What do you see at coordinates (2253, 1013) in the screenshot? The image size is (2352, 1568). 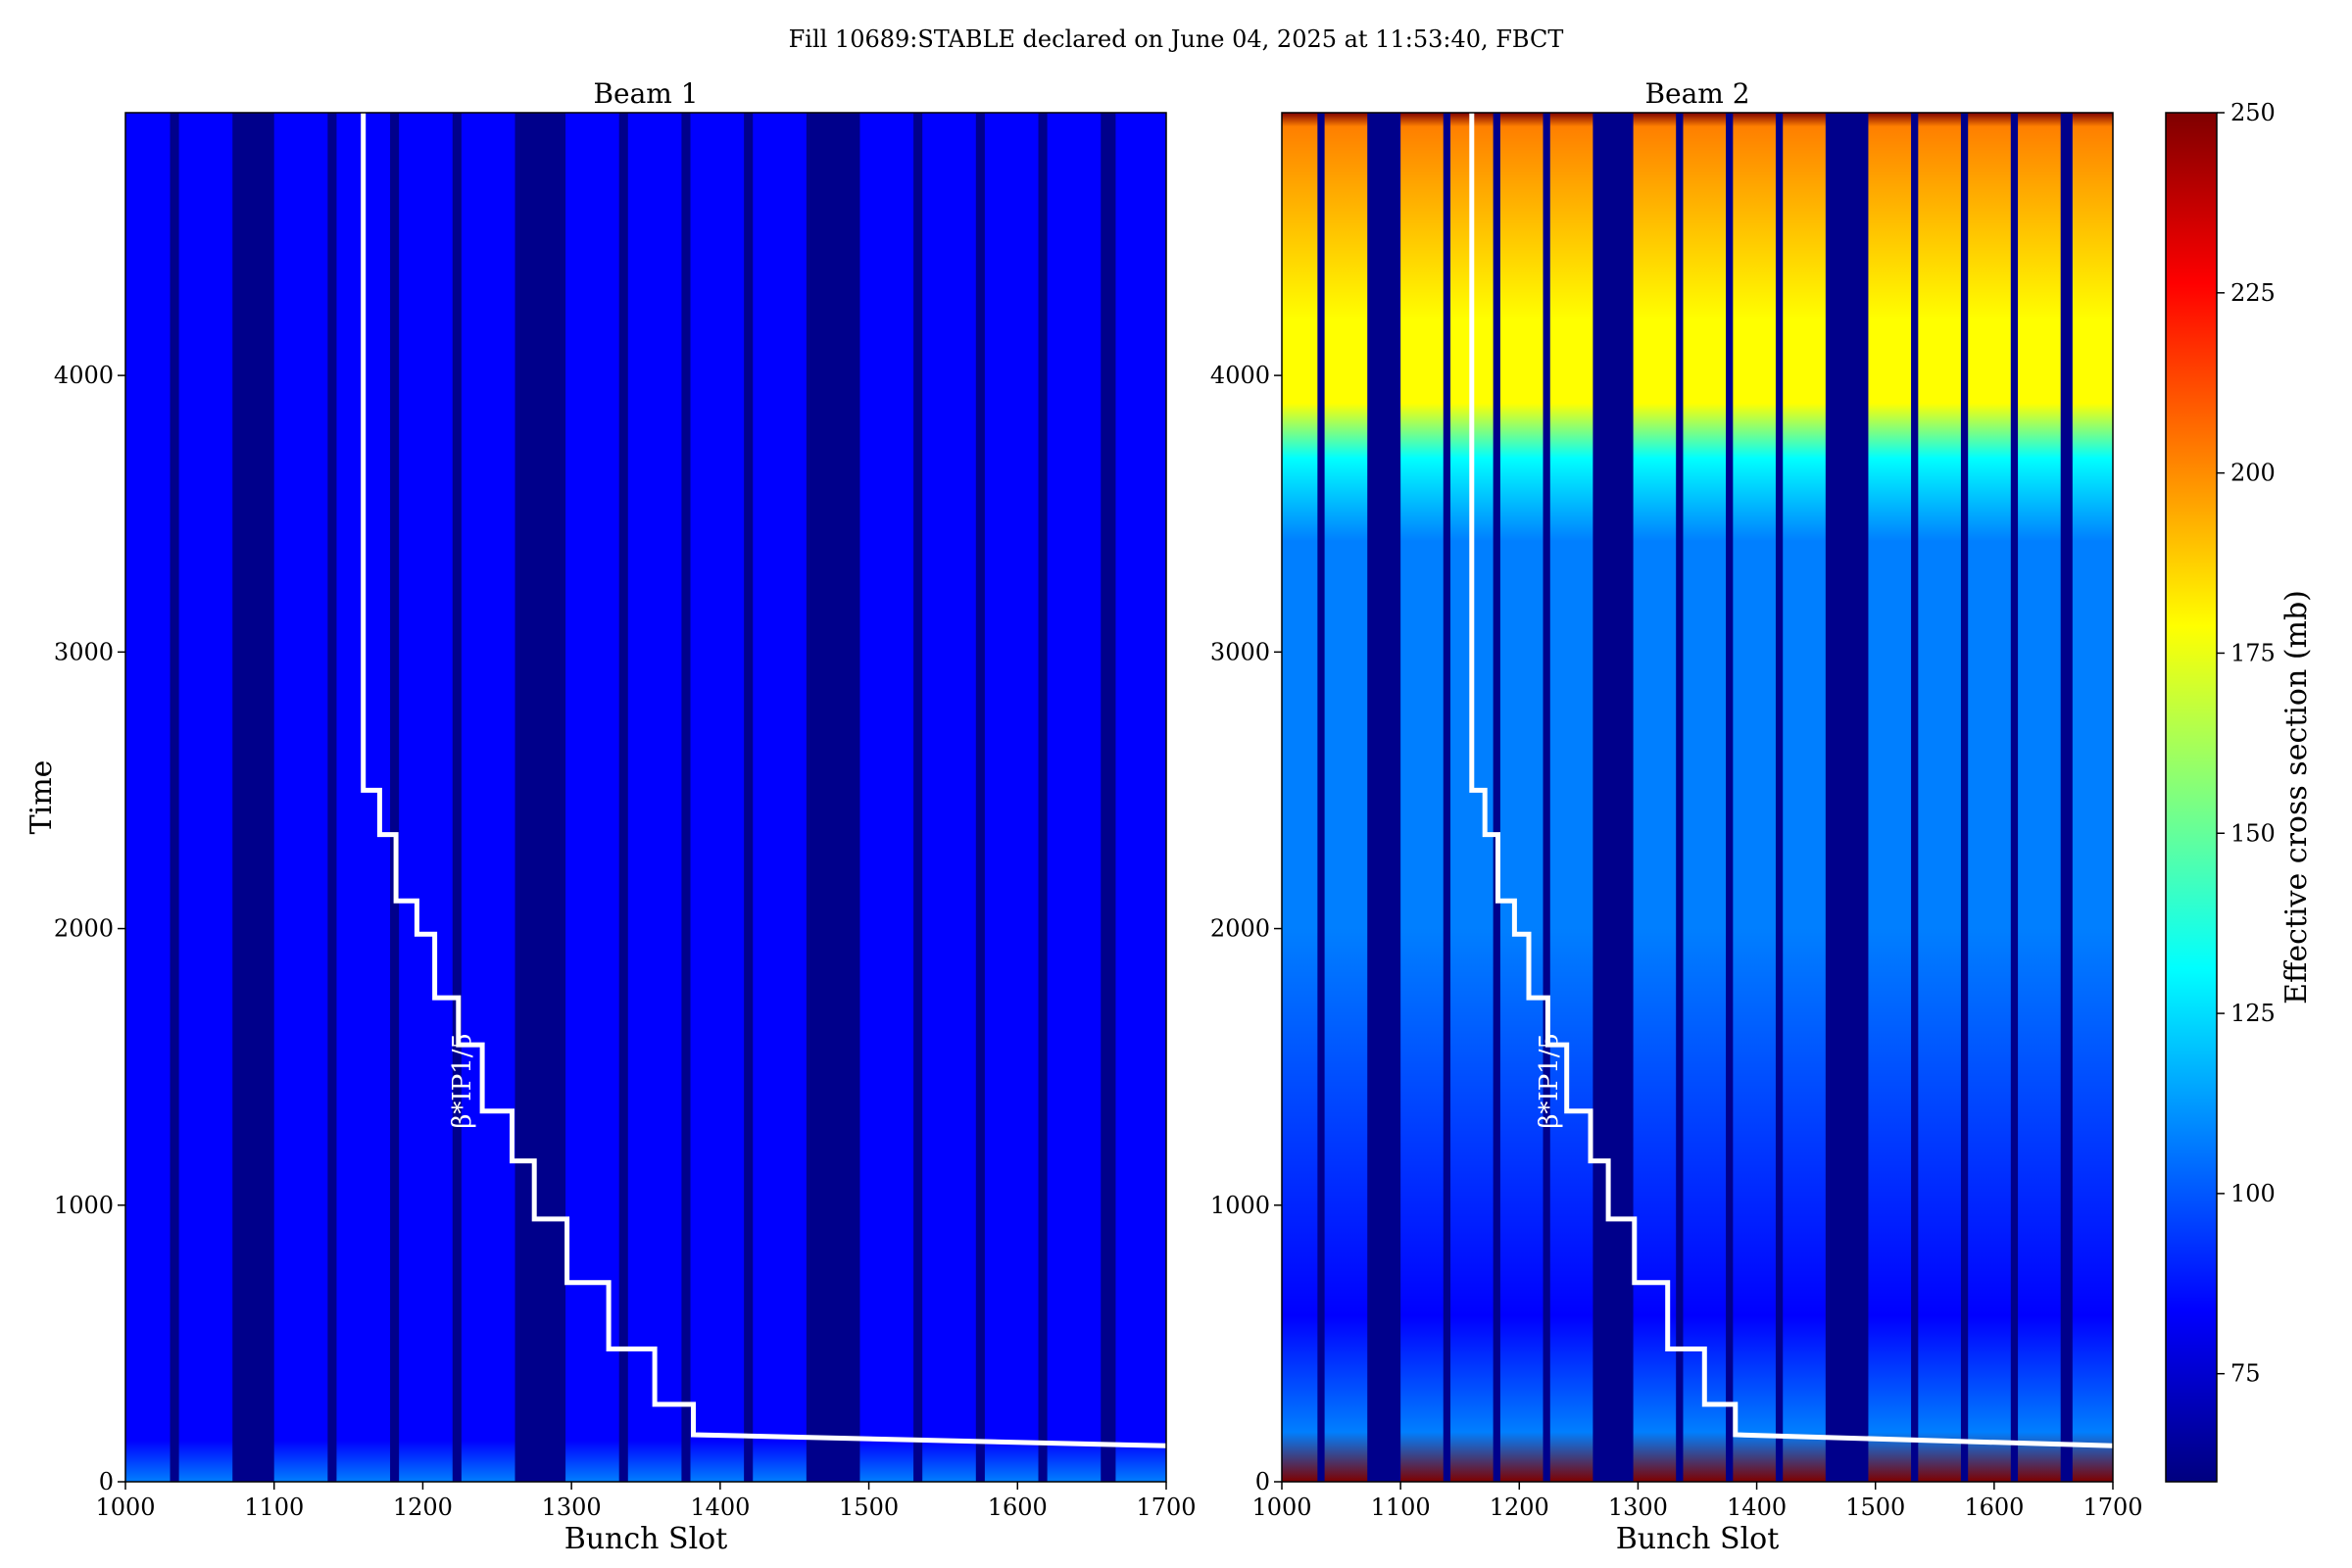 I see `colorbar-tick-label: 125` at bounding box center [2253, 1013].